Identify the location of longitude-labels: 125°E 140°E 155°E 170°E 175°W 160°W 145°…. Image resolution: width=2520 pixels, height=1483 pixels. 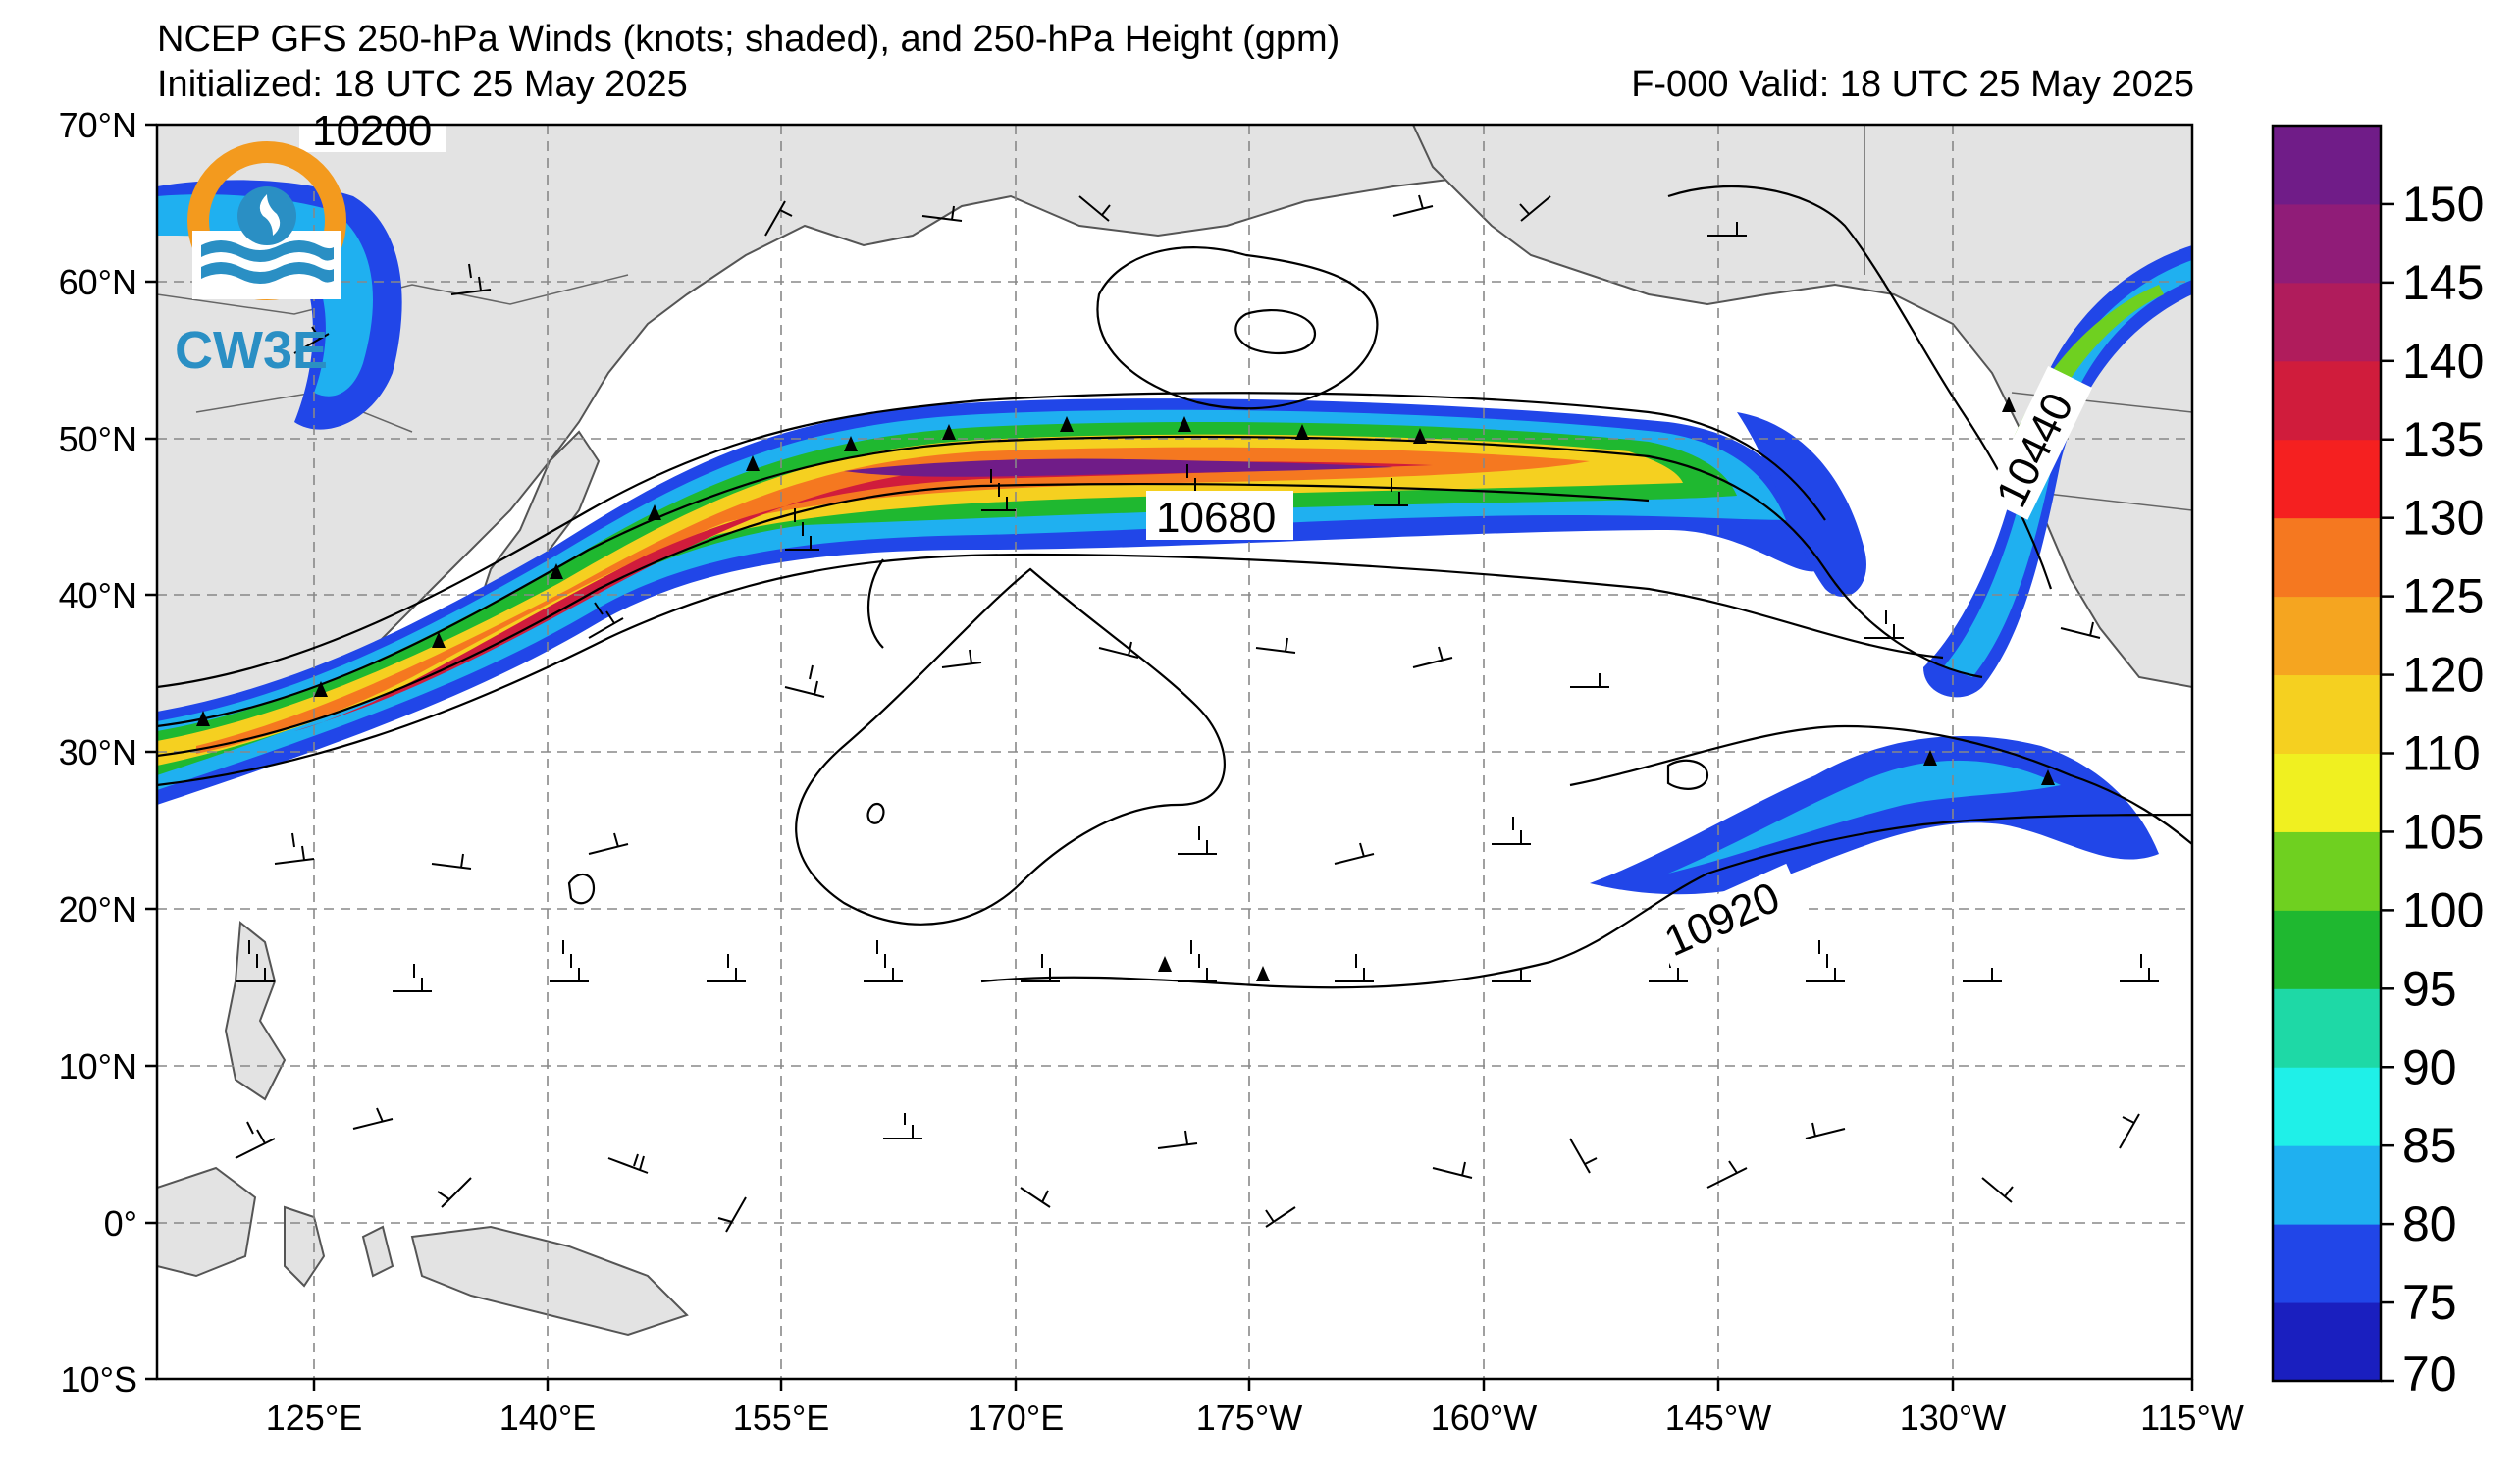
(1255, 1418).